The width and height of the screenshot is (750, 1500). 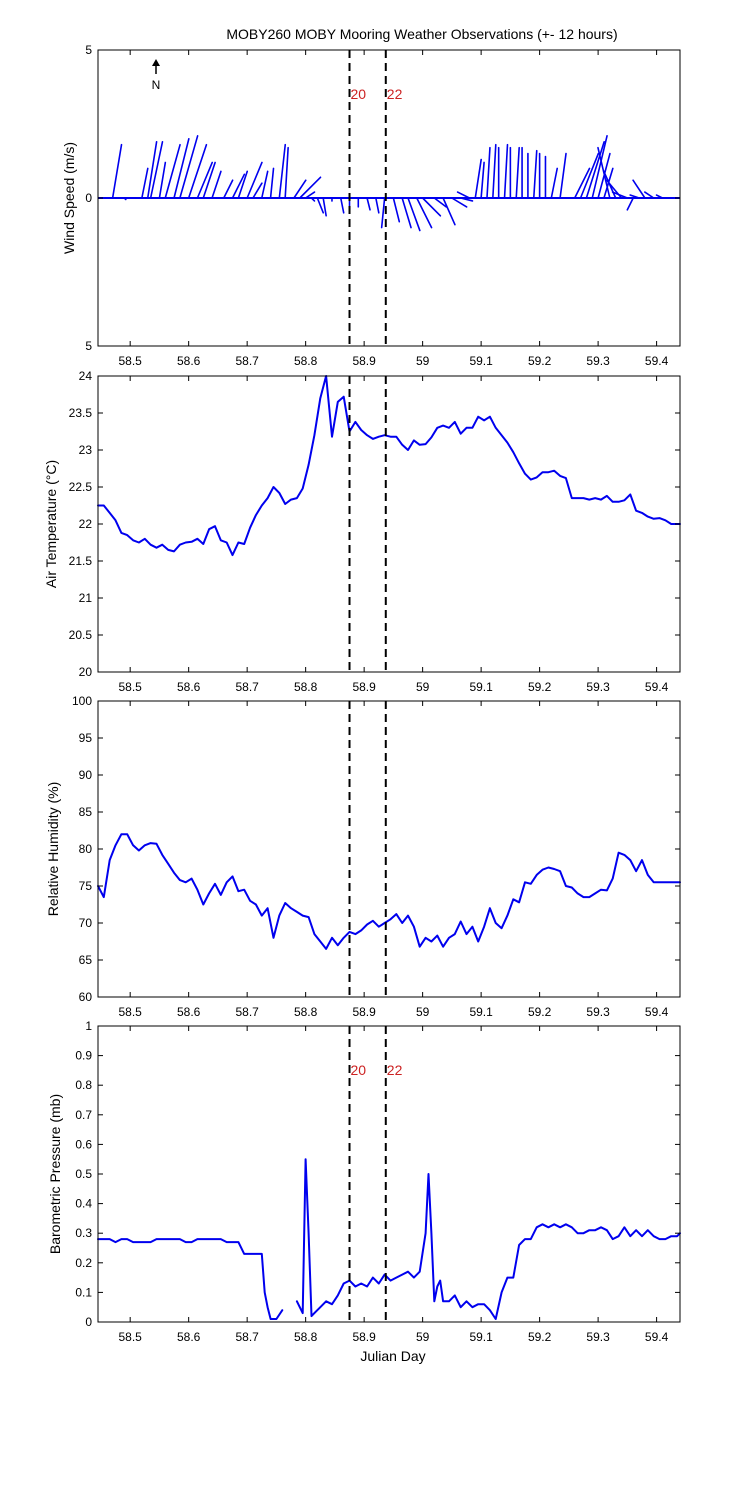 What do you see at coordinates (69, 198) in the screenshot?
I see `wind-speed-ylabel: Wind Speed (m/s)` at bounding box center [69, 198].